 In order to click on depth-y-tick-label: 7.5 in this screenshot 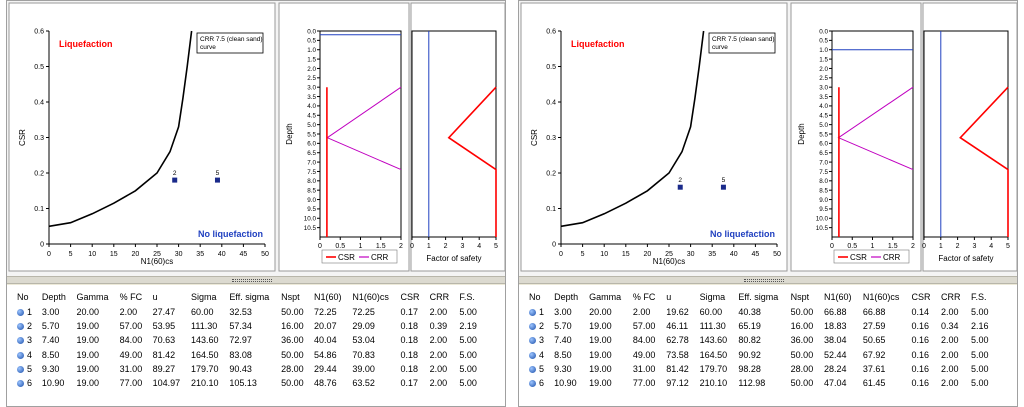, I will do `click(823, 172)`.